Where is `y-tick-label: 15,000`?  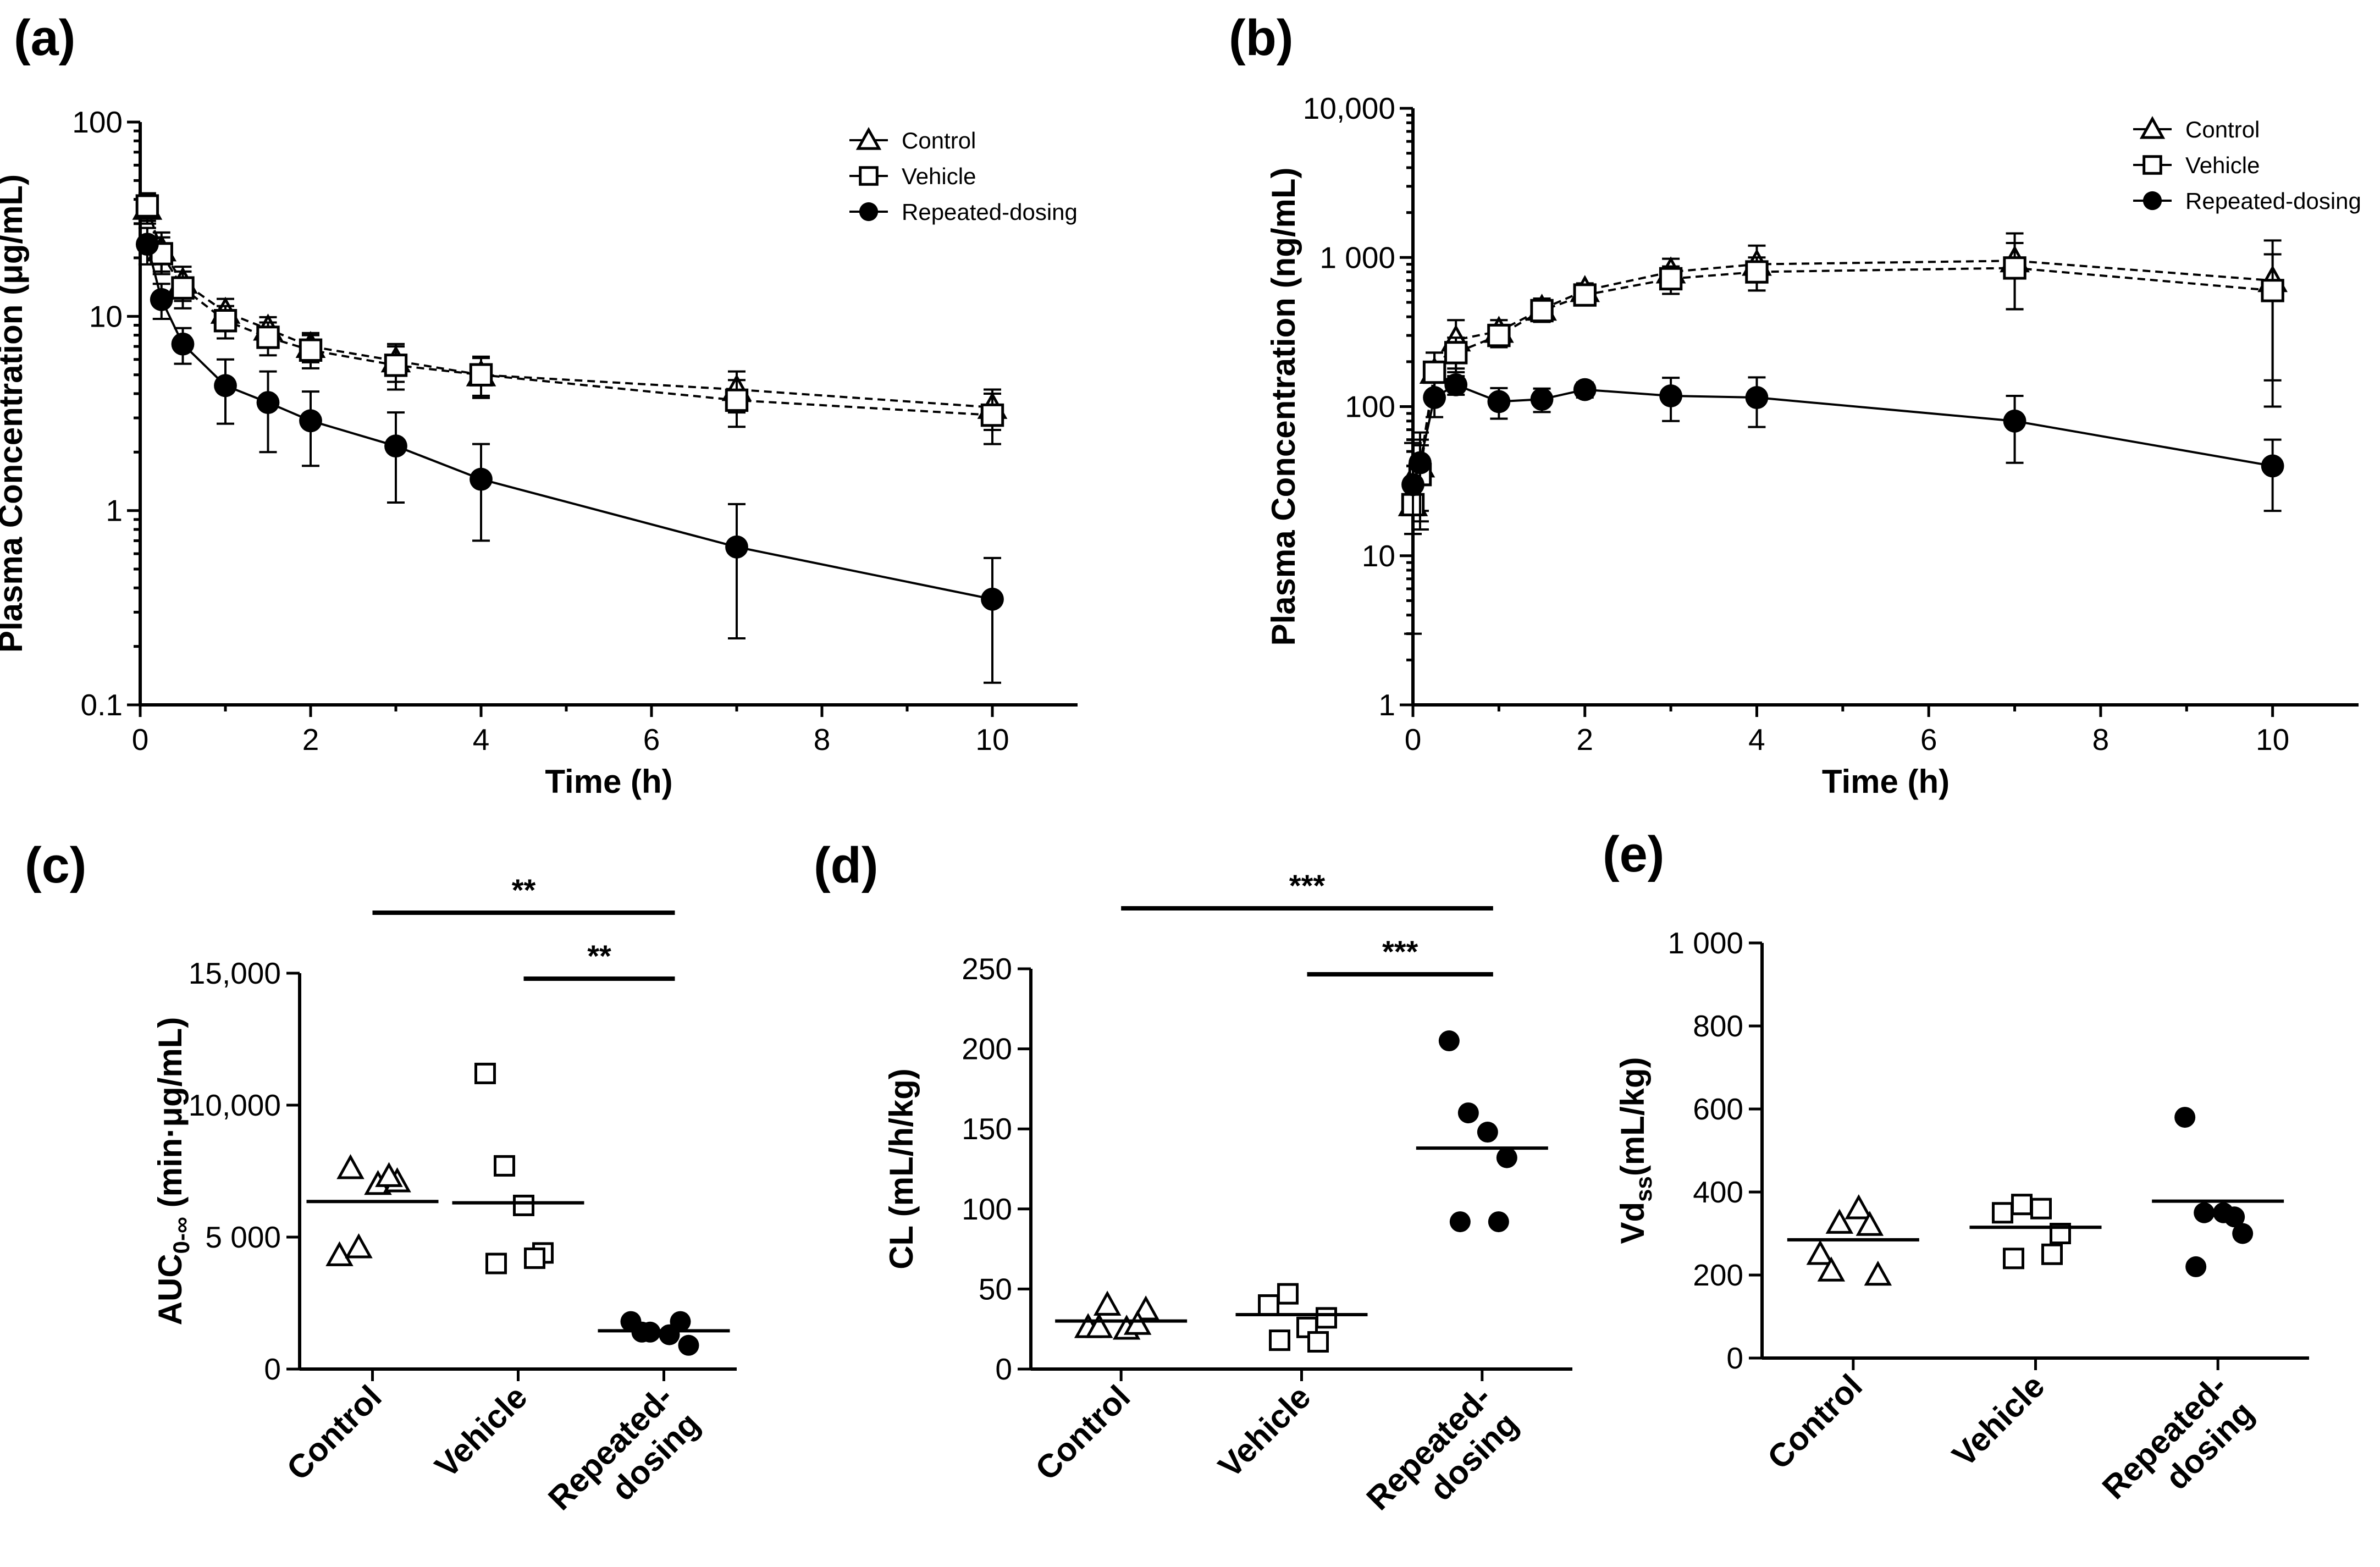 y-tick-label: 15,000 is located at coordinates (235, 973).